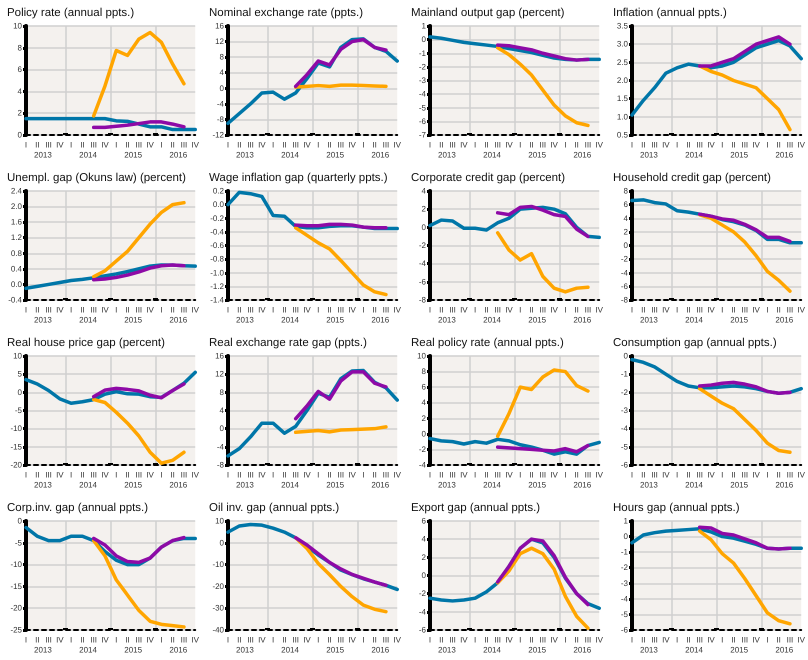 Image resolution: width=808 pixels, height=660 pixels. What do you see at coordinates (424, 403) in the screenshot?
I see `y-tick-label: 4` at bounding box center [424, 403].